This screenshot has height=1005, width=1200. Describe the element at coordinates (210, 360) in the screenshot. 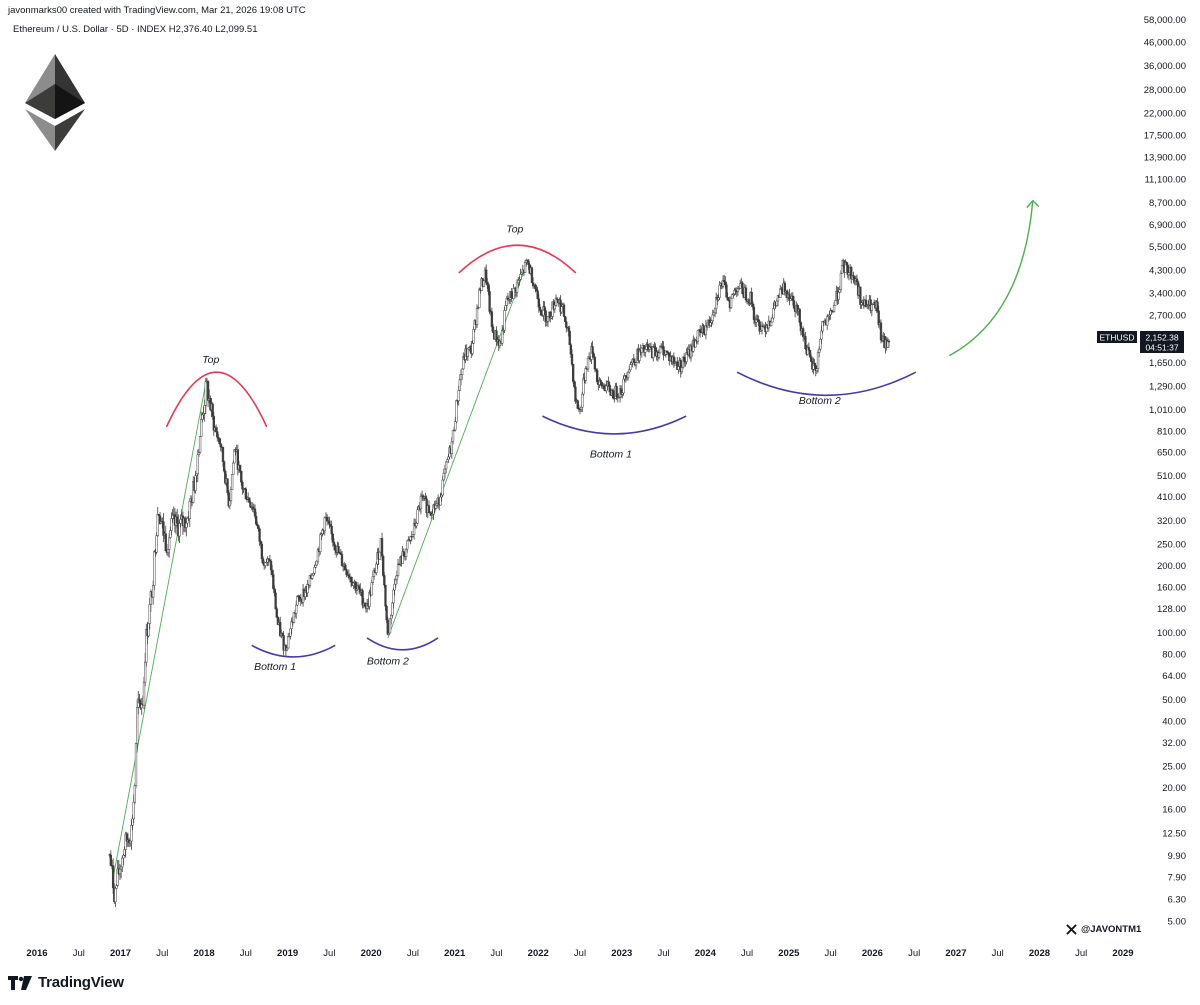

I see `pattern-label: Top` at that location.